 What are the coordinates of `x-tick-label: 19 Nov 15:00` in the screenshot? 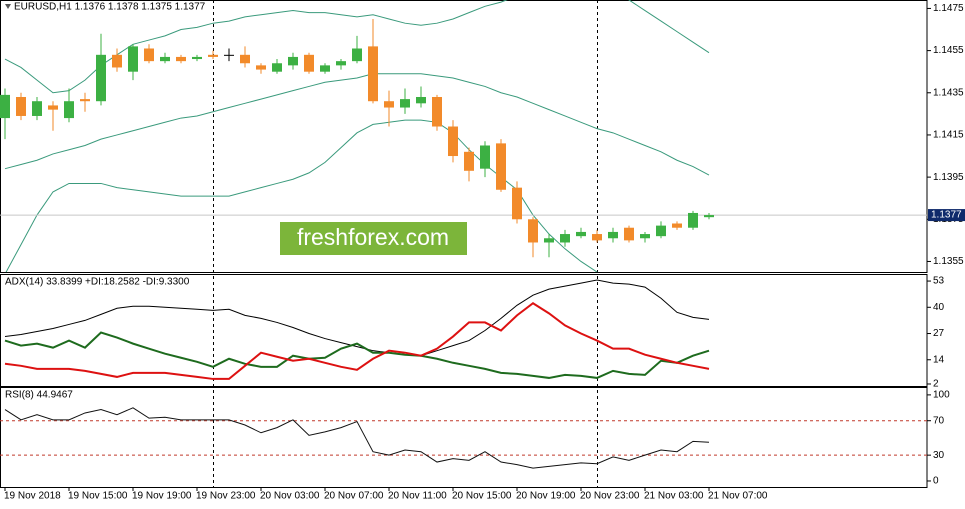 It's located at (98, 496).